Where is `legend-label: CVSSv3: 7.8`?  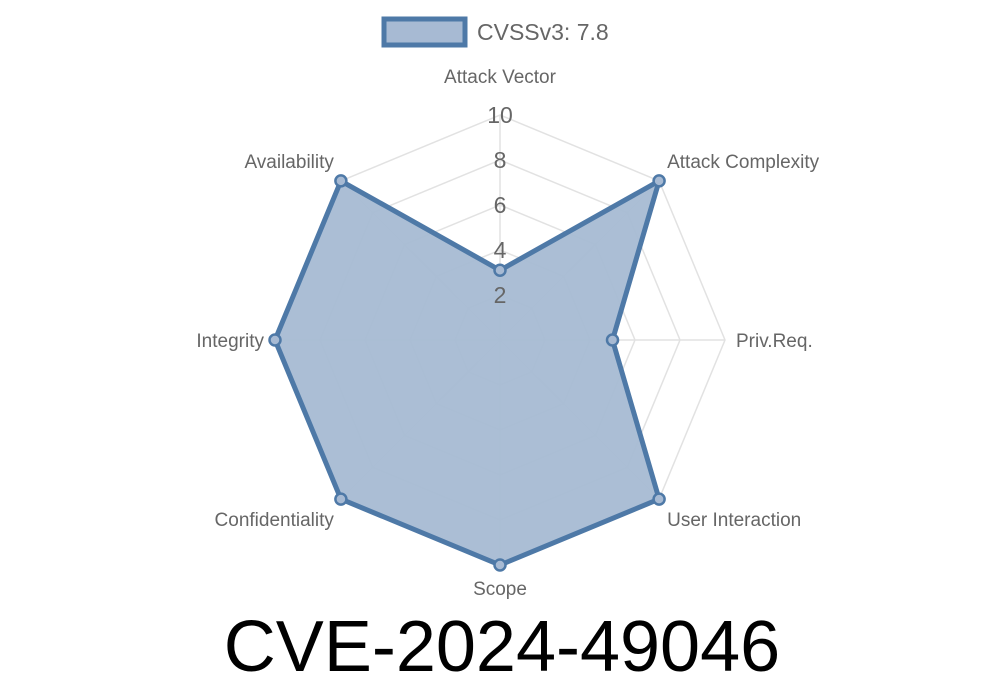
legend-label: CVSSv3: 7.8 is located at coordinates (543, 32).